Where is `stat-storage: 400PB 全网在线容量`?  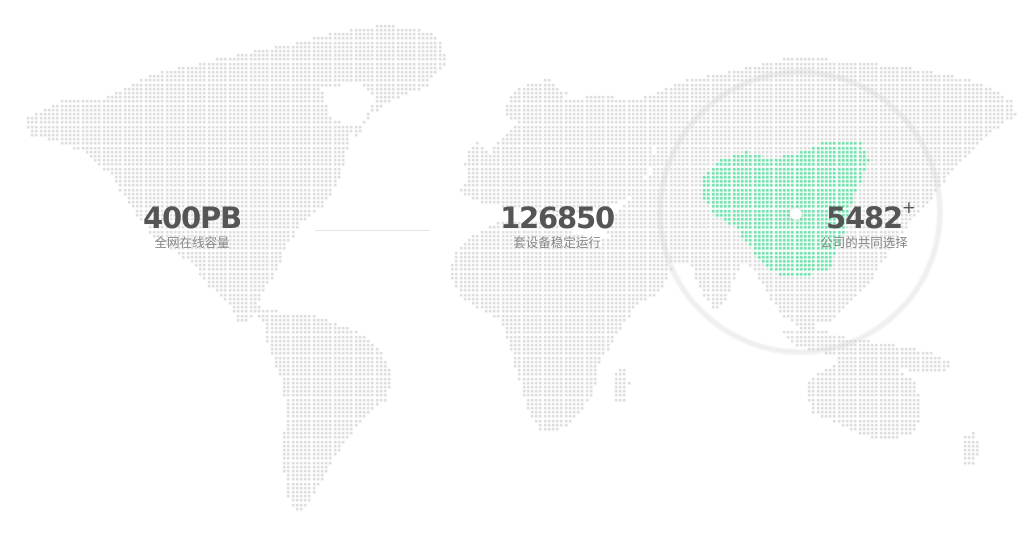 stat-storage: 400PB 全网在线容量 is located at coordinates (192, 226).